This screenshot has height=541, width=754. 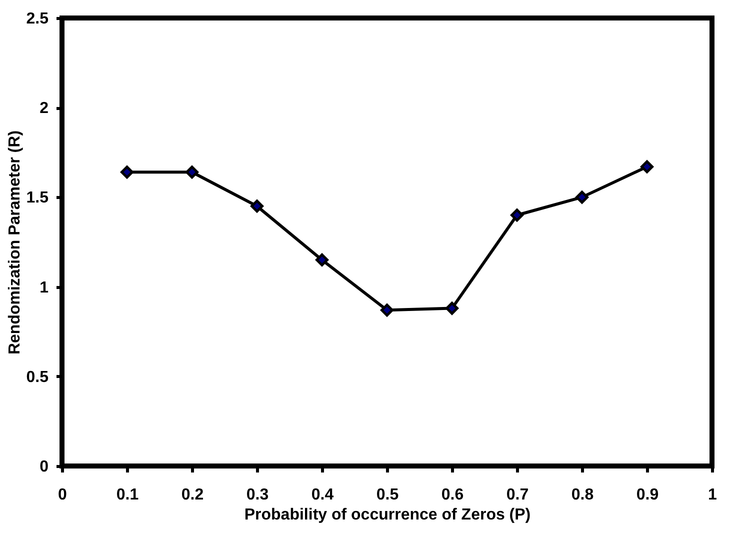 What do you see at coordinates (387, 515) in the screenshot?
I see `x-axis-title: Probability of occurrence of Zeros (P)` at bounding box center [387, 515].